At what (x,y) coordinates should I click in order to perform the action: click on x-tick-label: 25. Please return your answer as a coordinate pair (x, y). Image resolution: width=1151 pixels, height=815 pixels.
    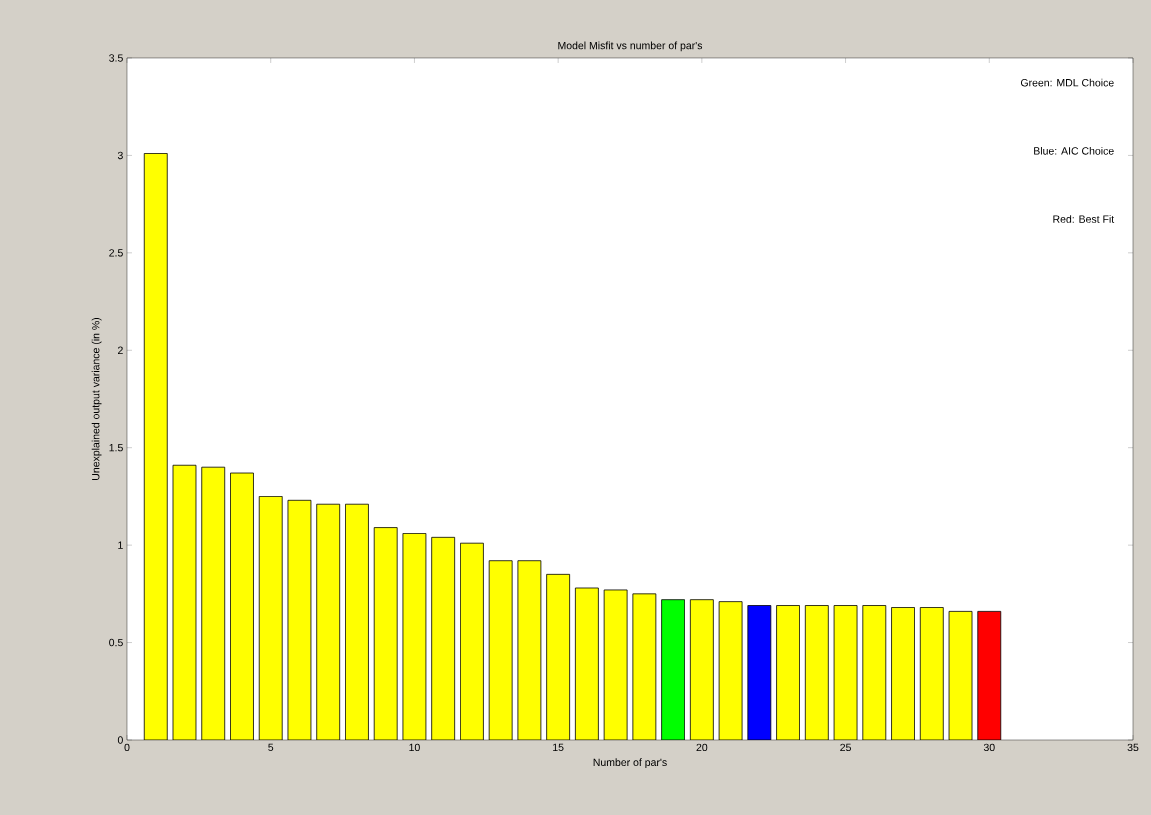
    Looking at the image, I should click on (845, 747).